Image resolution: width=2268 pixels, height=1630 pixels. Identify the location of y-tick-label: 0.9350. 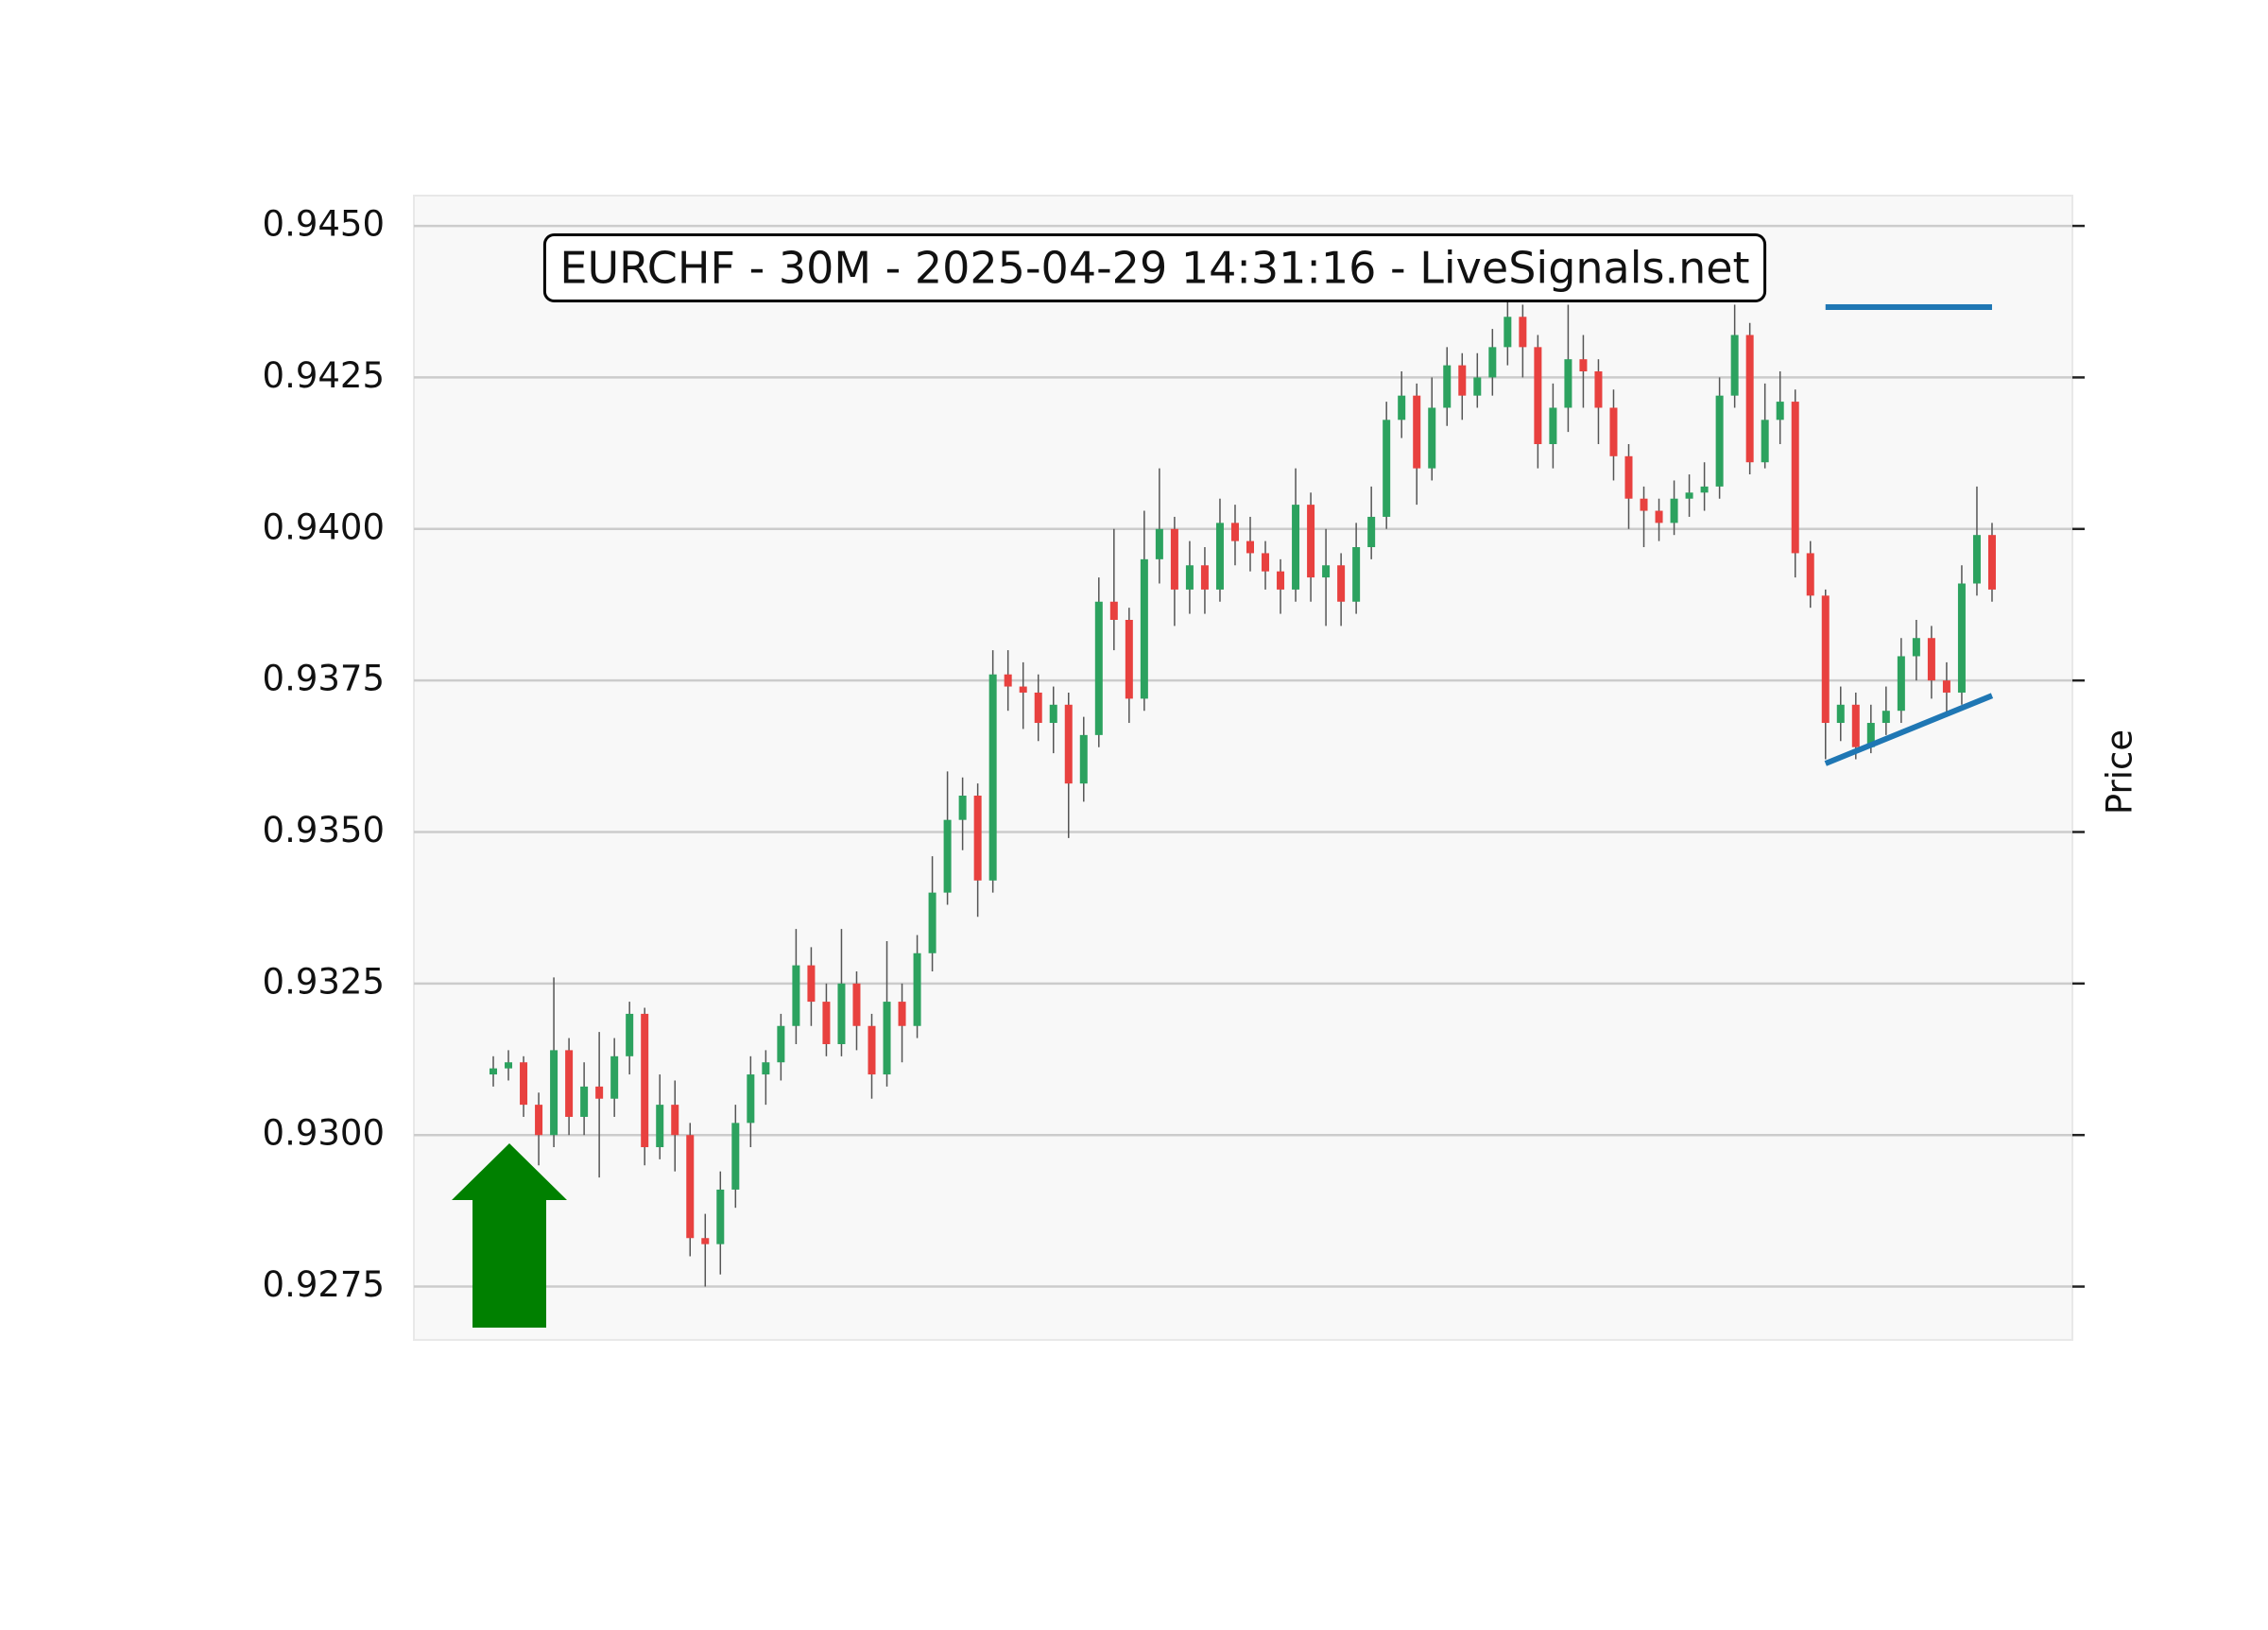
(324, 830).